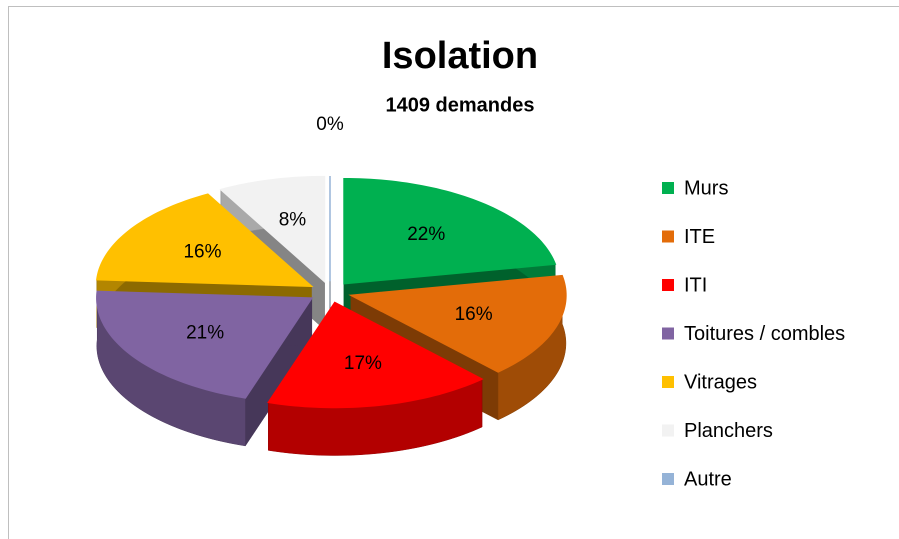  I want to click on legend-label: Vitrages, so click(720, 382).